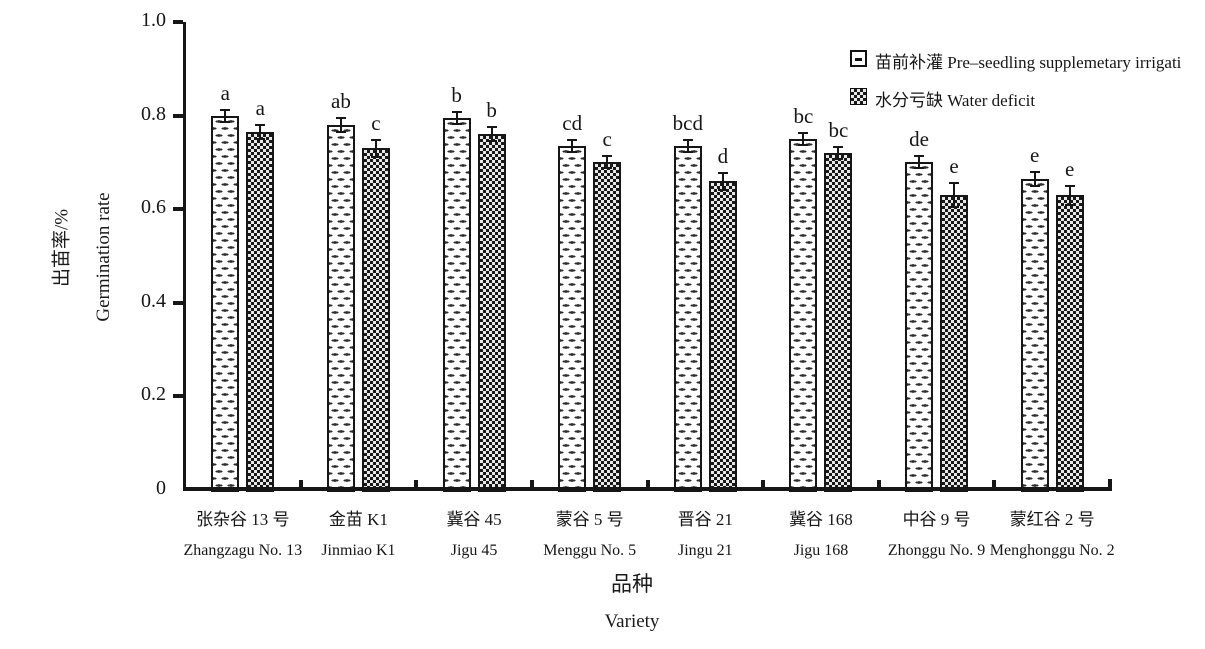  I want to click on x-category-label-en: Menghonggu No. 2, so click(1052, 550).